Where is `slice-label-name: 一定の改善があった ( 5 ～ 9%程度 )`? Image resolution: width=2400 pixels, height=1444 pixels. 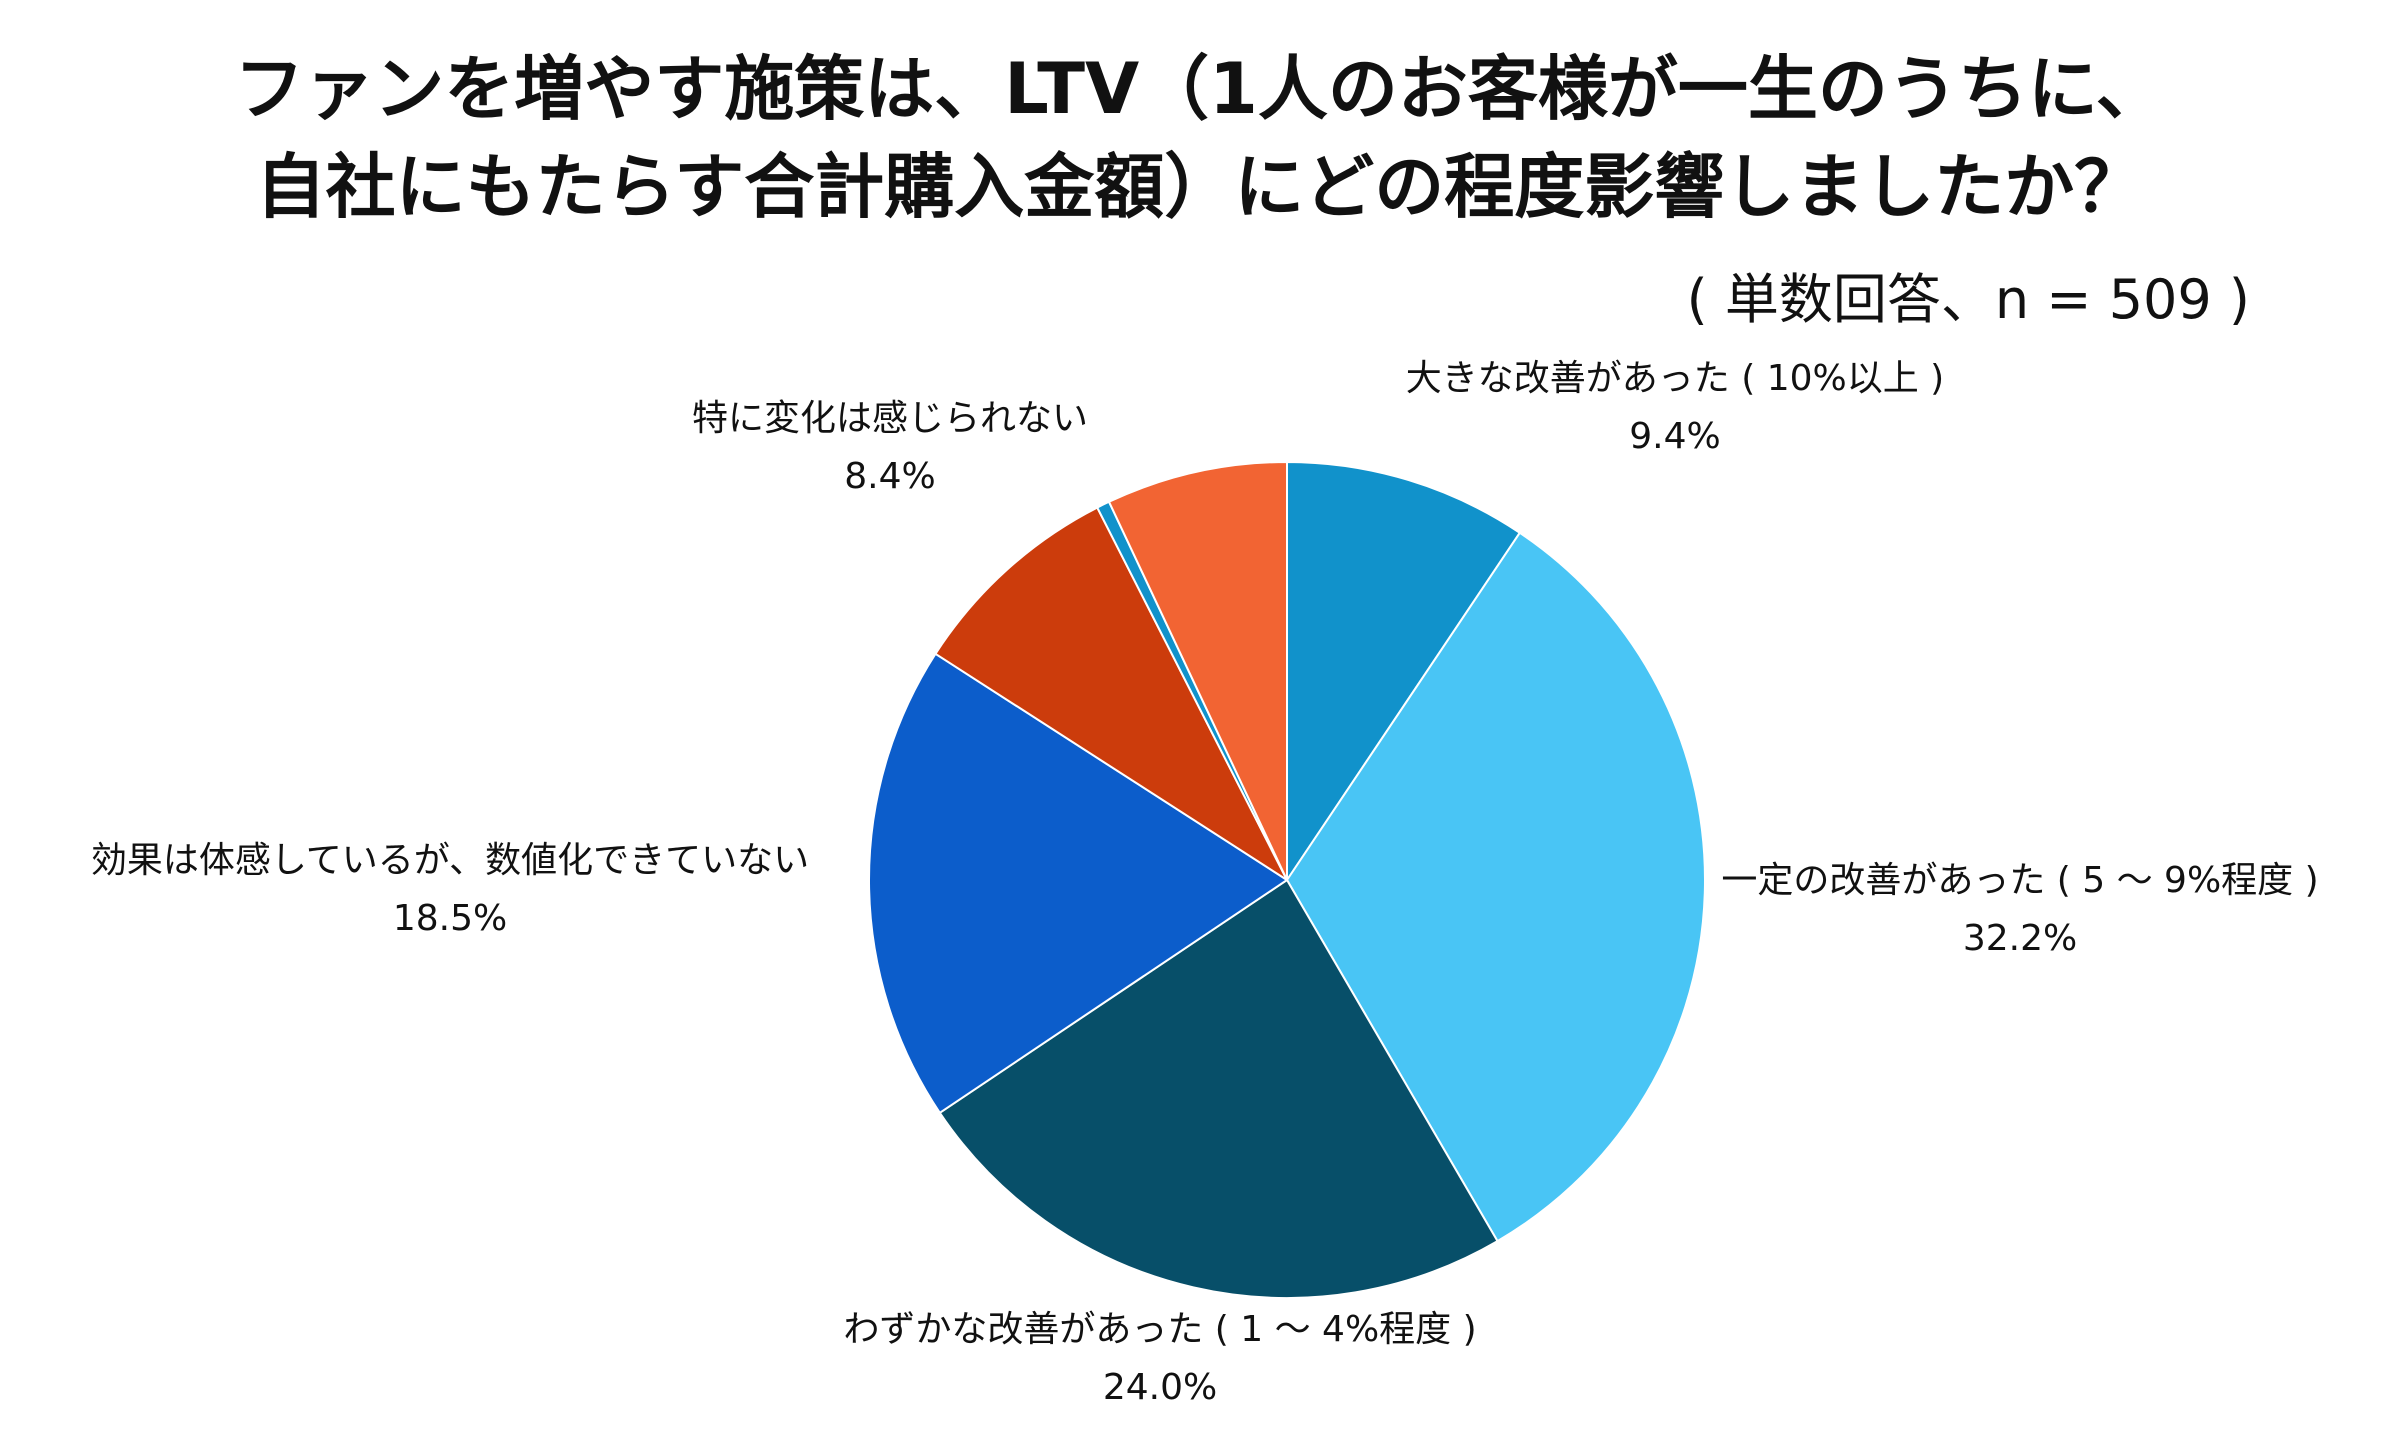 slice-label-name: 一定の改善があった ( 5 ～ 9%程度 ) is located at coordinates (2020, 880).